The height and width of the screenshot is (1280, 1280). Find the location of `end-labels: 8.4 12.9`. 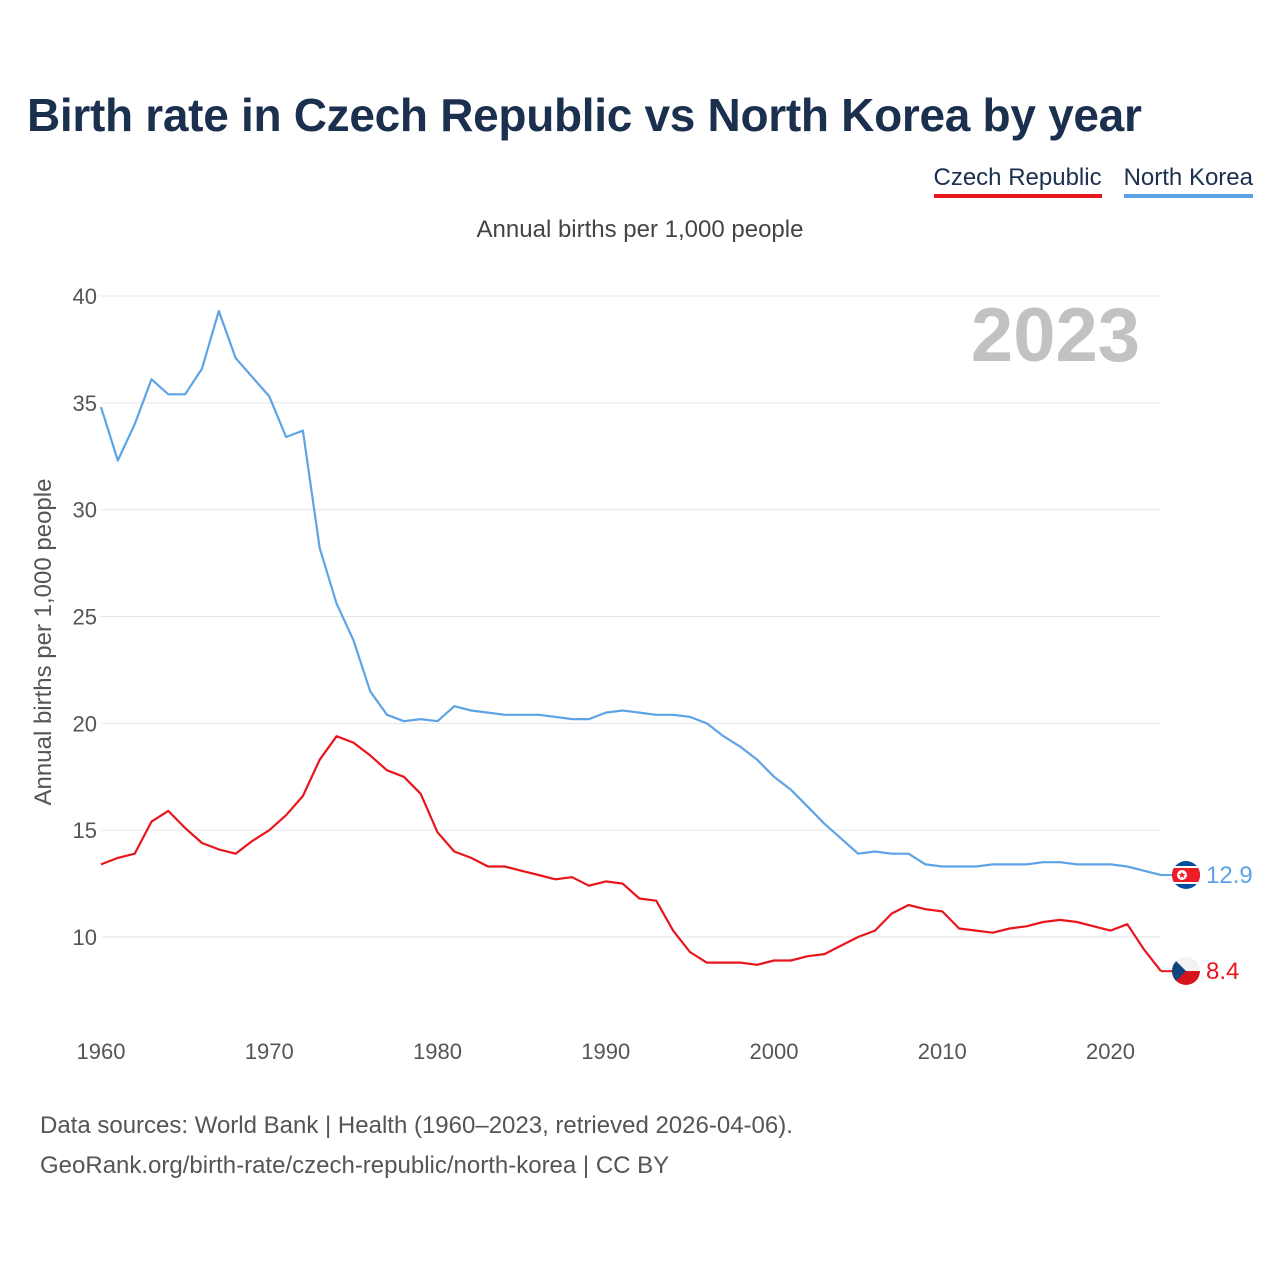

end-labels: 8.4 12.9 is located at coordinates (1229, 923).